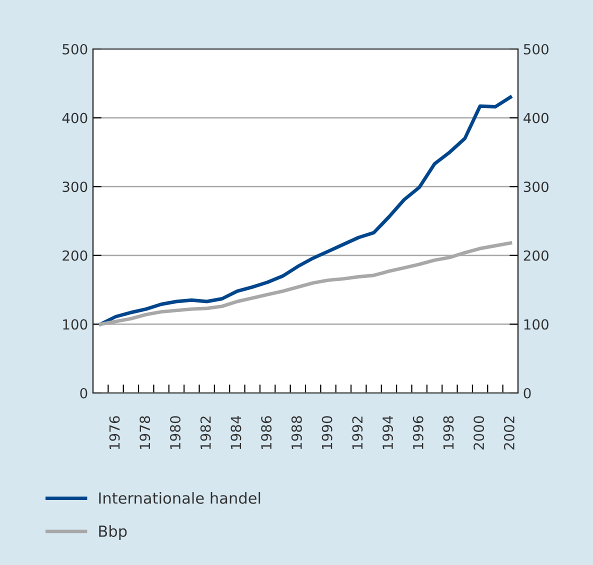  What do you see at coordinates (75, 118) in the screenshot?
I see `y-tick-label: 400` at bounding box center [75, 118].